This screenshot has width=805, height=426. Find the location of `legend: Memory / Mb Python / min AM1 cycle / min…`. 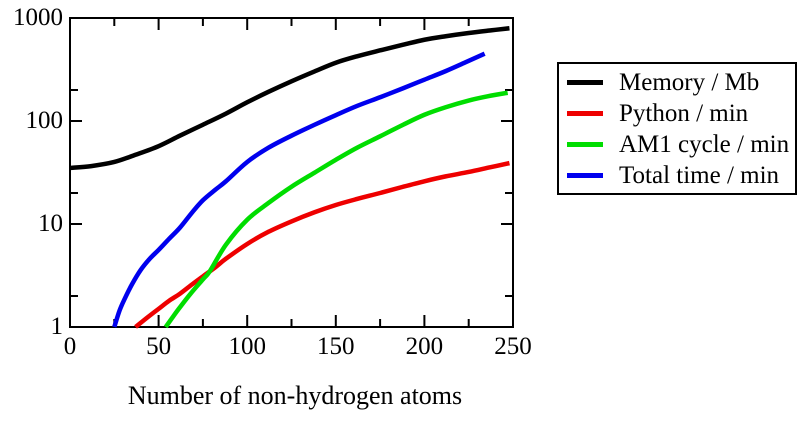

legend: Memory / Mb Python / min AM1 cycle / min… is located at coordinates (677, 128).